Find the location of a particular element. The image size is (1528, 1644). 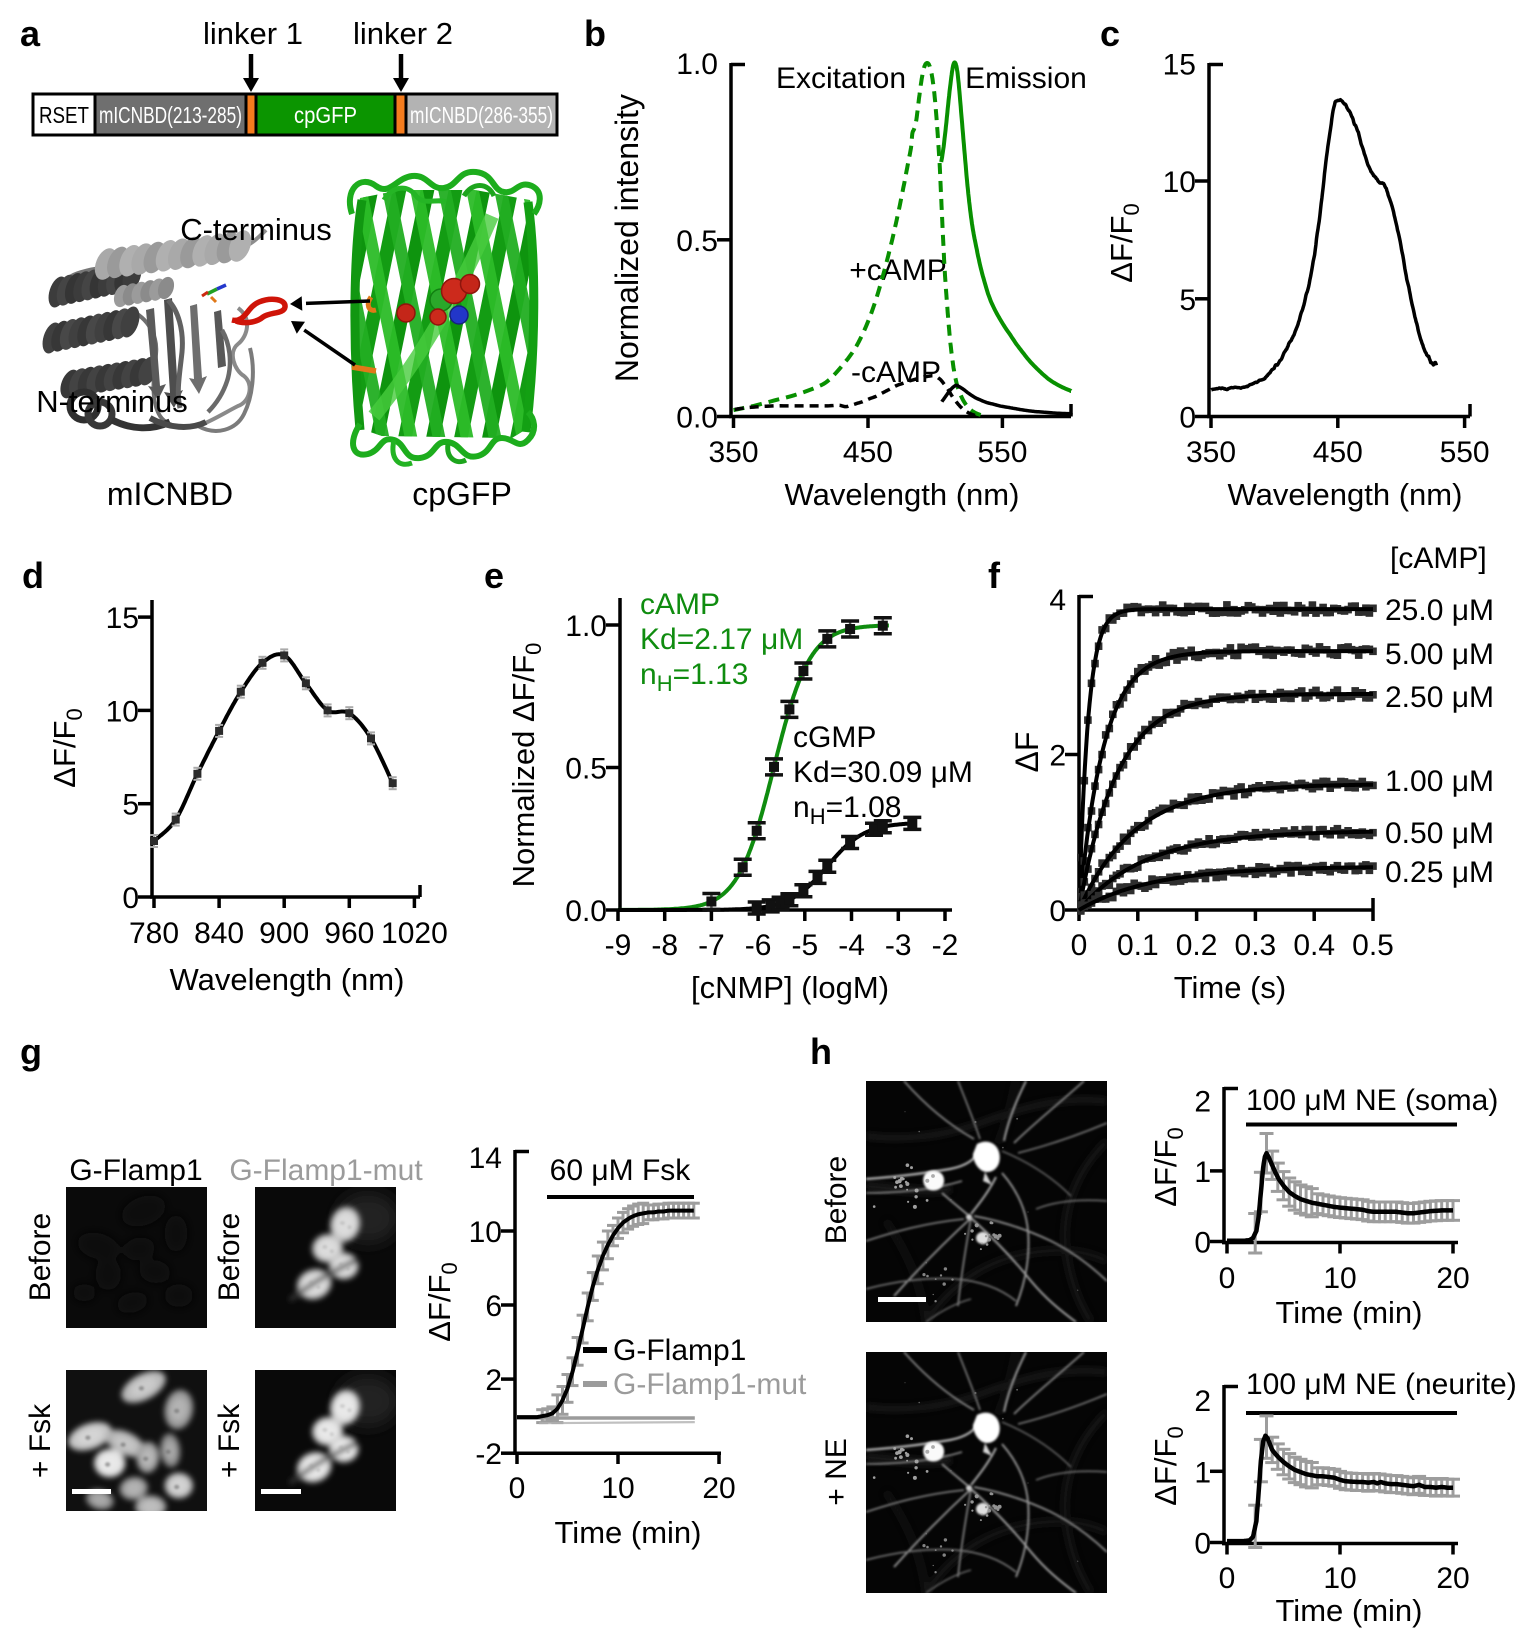

svg-text: 900 is located at coordinates (284, 933).